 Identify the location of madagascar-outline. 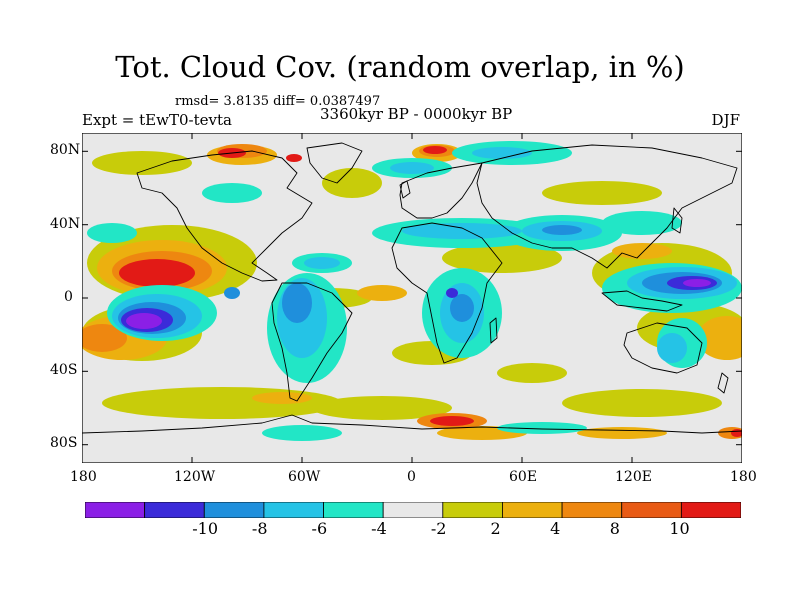
(493, 330).